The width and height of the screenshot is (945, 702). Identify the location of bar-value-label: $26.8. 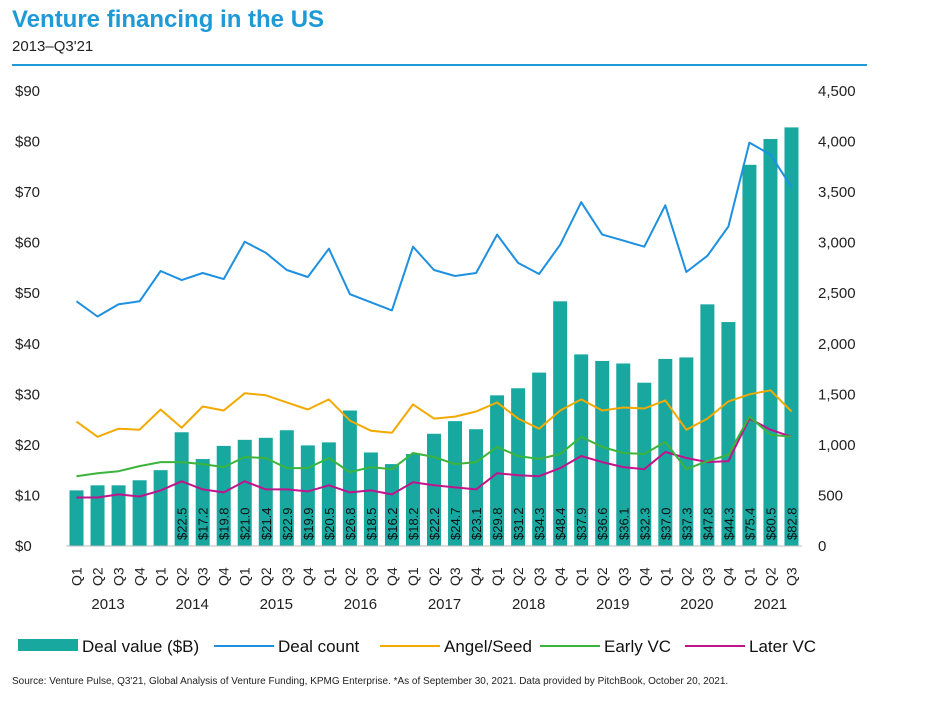
(350, 523).